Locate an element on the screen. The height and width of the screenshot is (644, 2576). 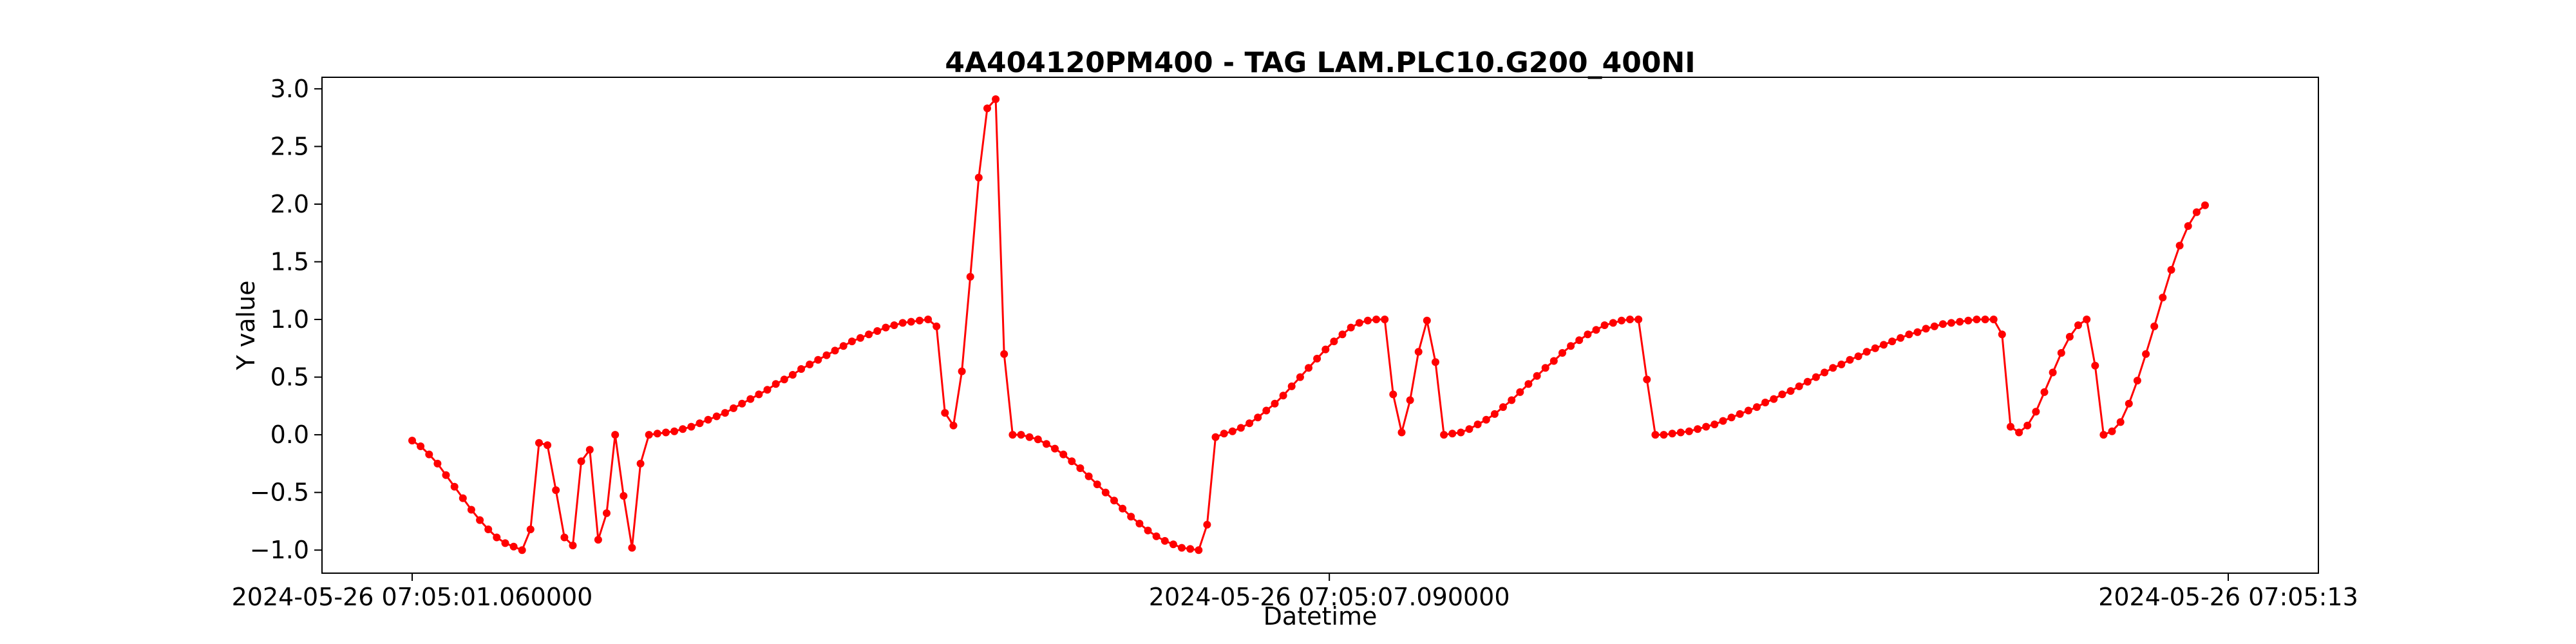
y-tick-label: 0.0 is located at coordinates (289, 435).